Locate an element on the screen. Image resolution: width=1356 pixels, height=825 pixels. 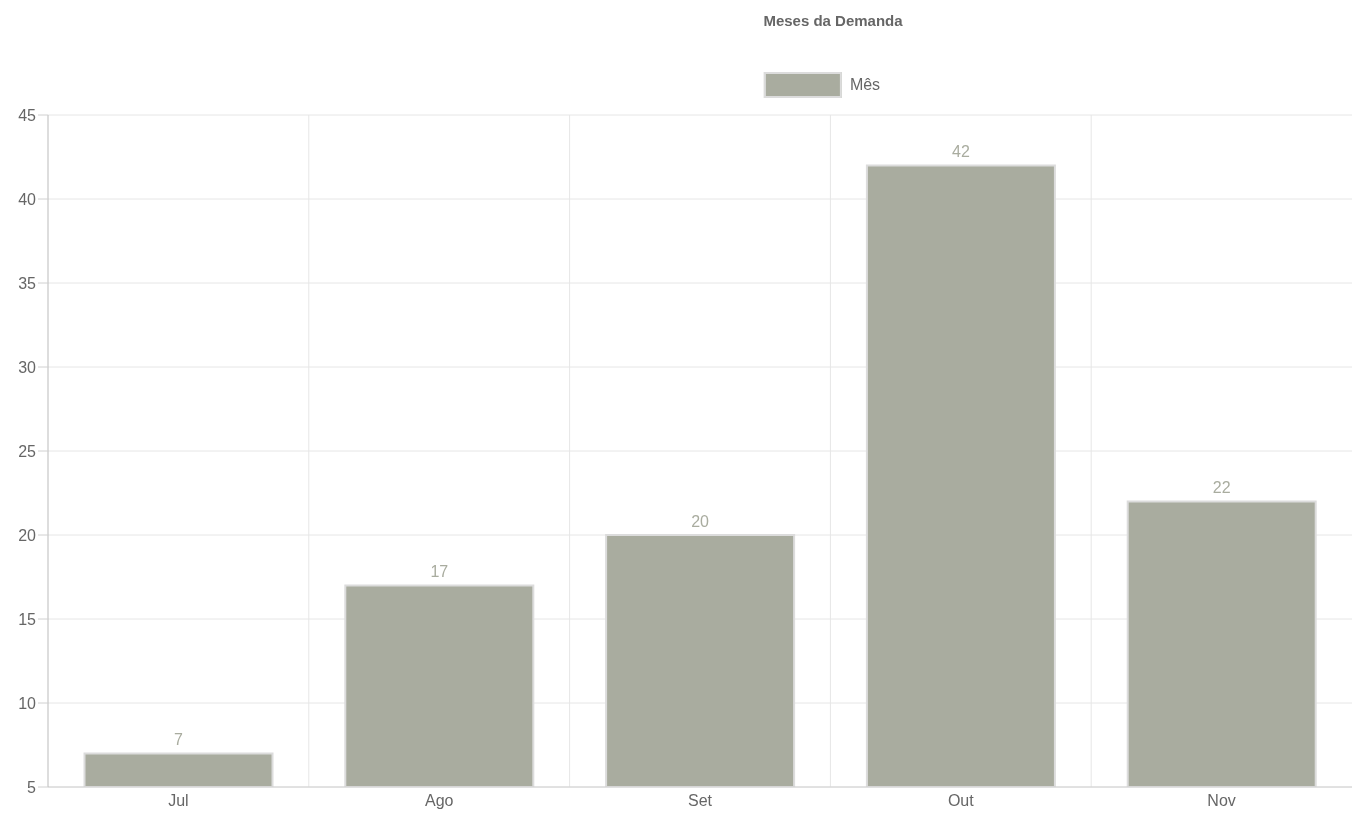
data-label: 17 is located at coordinates (439, 572).